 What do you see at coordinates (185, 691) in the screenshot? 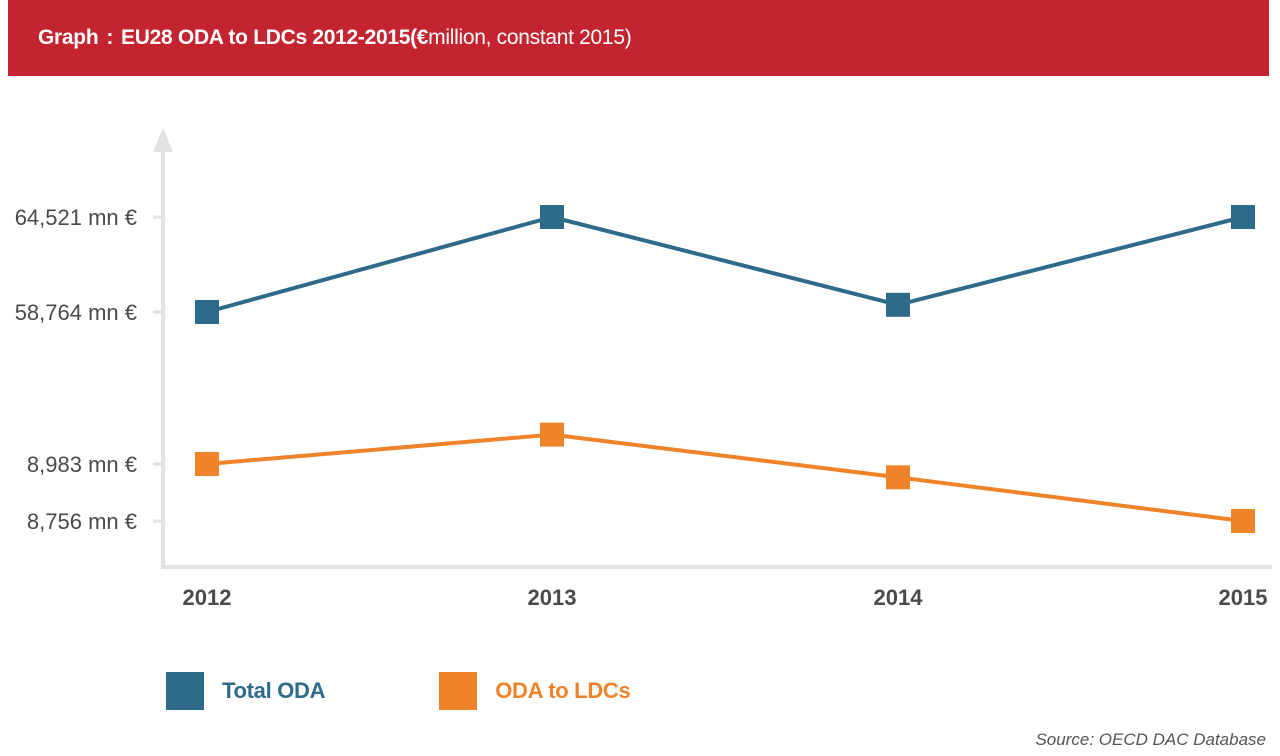
I see `legend-swatch-total-oda` at bounding box center [185, 691].